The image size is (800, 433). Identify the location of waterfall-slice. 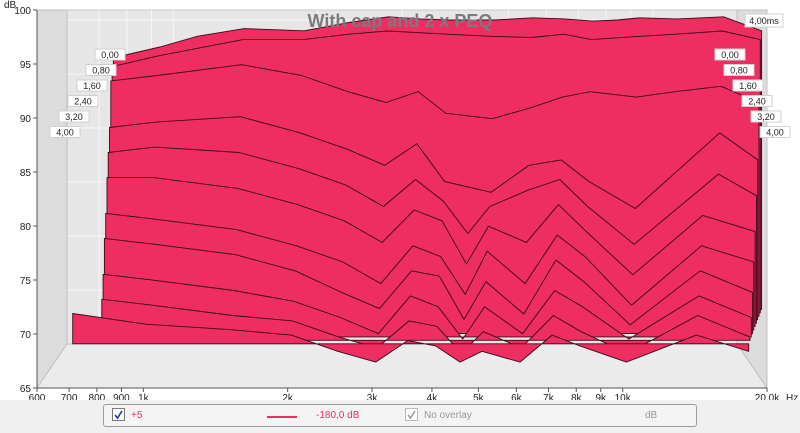
(411, 338).